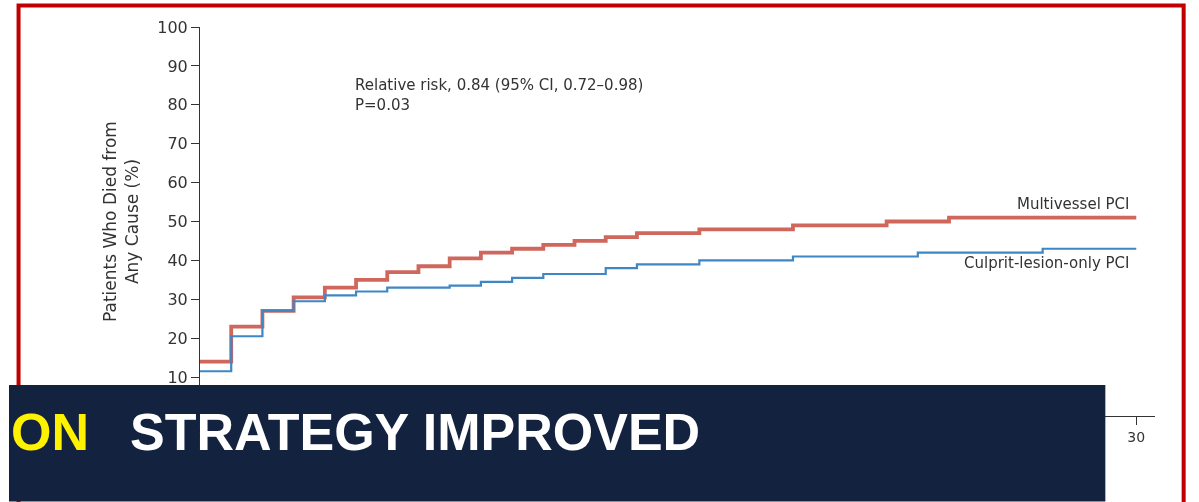 This screenshot has height=502, width=1199. I want to click on y-tick-label: 10, so click(177, 377).